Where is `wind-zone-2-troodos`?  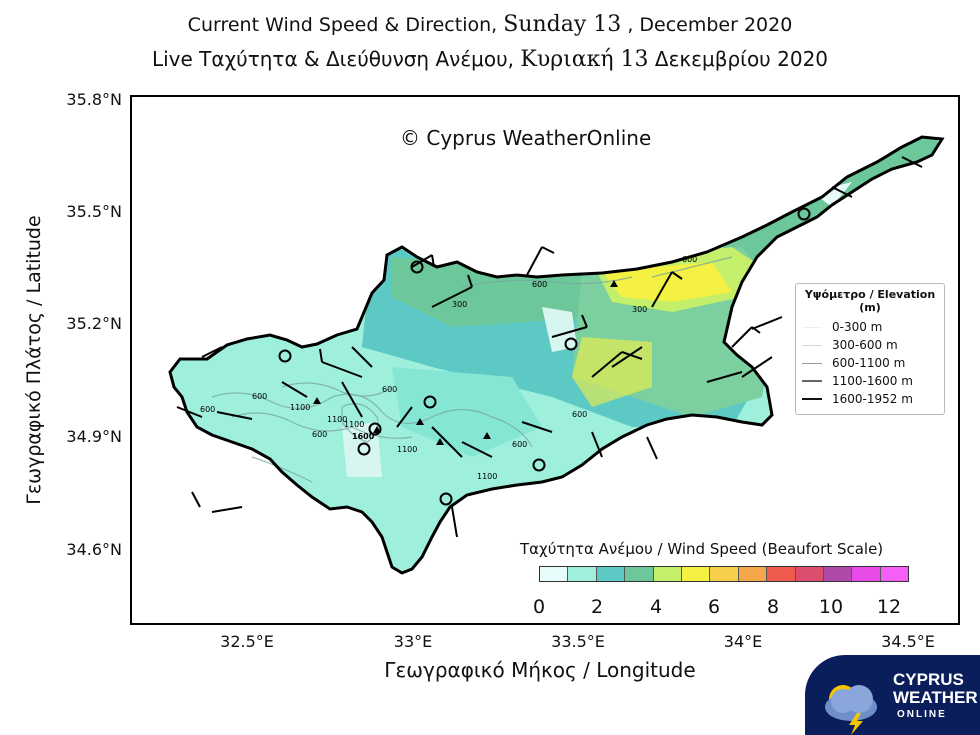
wind-zone-2-troodos is located at coordinates (467, 412).